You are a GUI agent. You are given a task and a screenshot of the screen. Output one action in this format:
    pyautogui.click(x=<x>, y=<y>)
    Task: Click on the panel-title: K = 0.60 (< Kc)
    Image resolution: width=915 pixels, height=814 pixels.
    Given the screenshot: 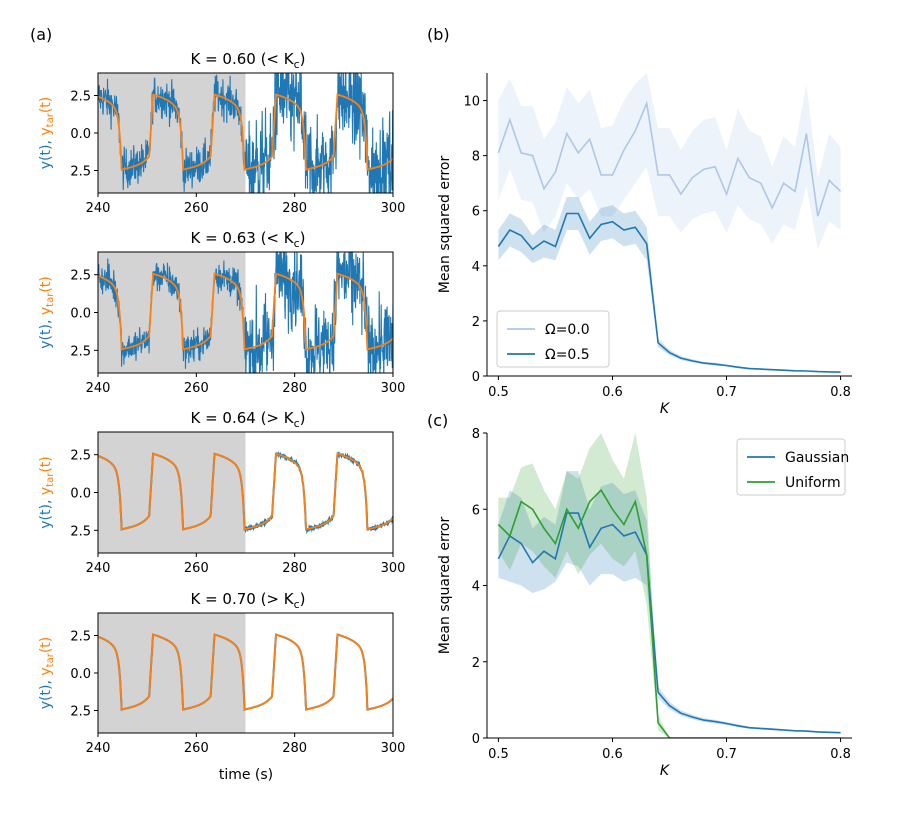 What is the action you would take?
    pyautogui.click(x=247, y=60)
    